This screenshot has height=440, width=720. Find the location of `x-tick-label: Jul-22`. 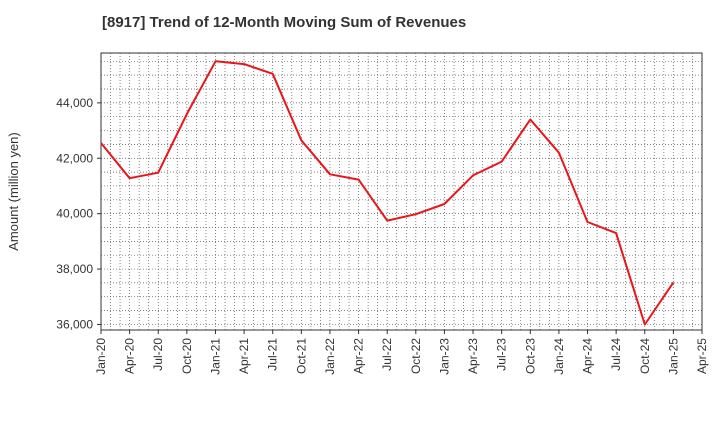

x-tick-label: Jul-22 is located at coordinates (387, 354).